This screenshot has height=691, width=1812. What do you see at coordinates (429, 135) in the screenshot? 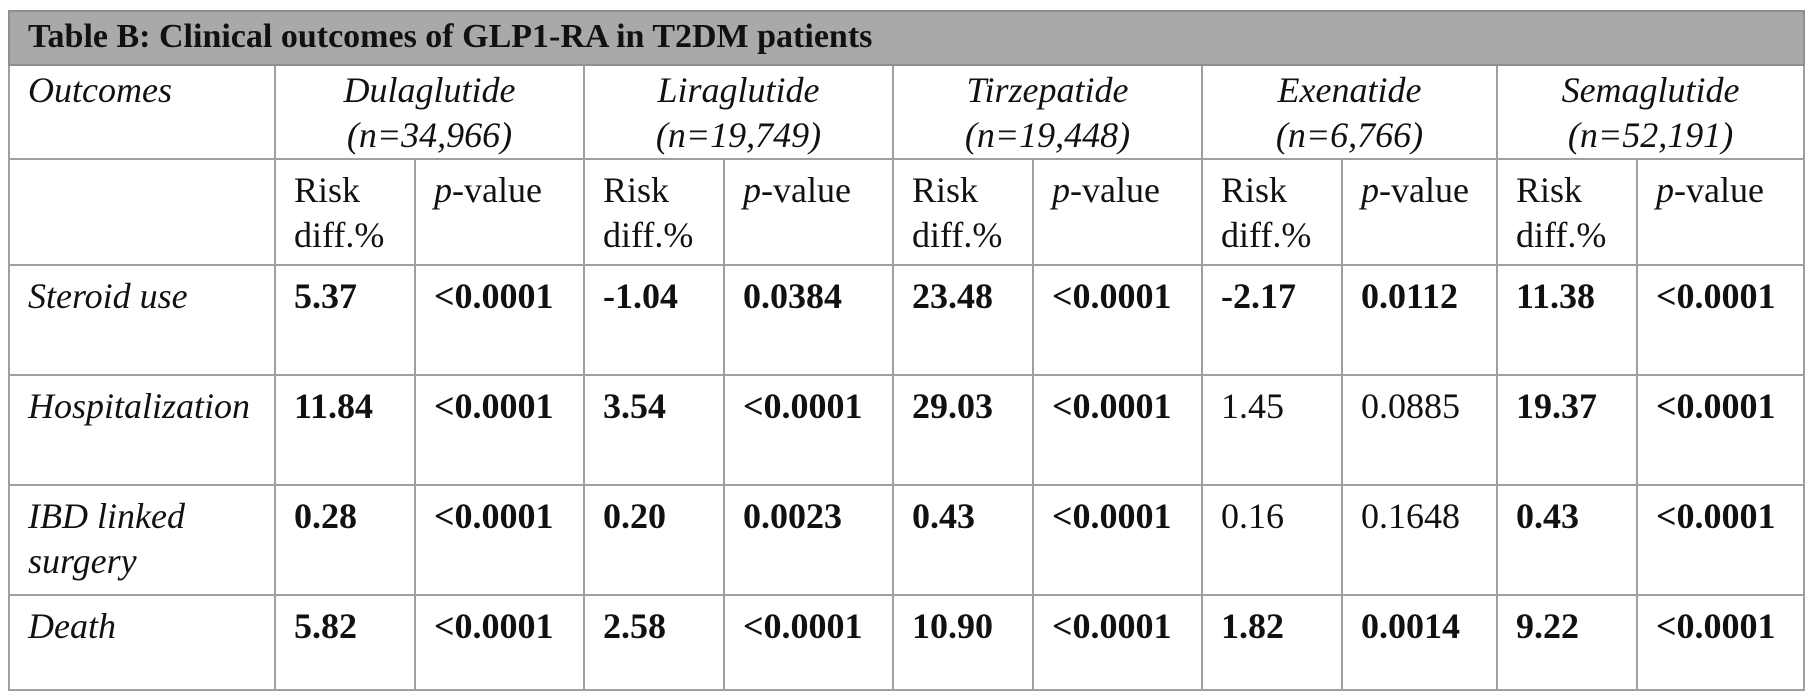
I see `drug-n: (n=34,966)` at bounding box center [429, 135].